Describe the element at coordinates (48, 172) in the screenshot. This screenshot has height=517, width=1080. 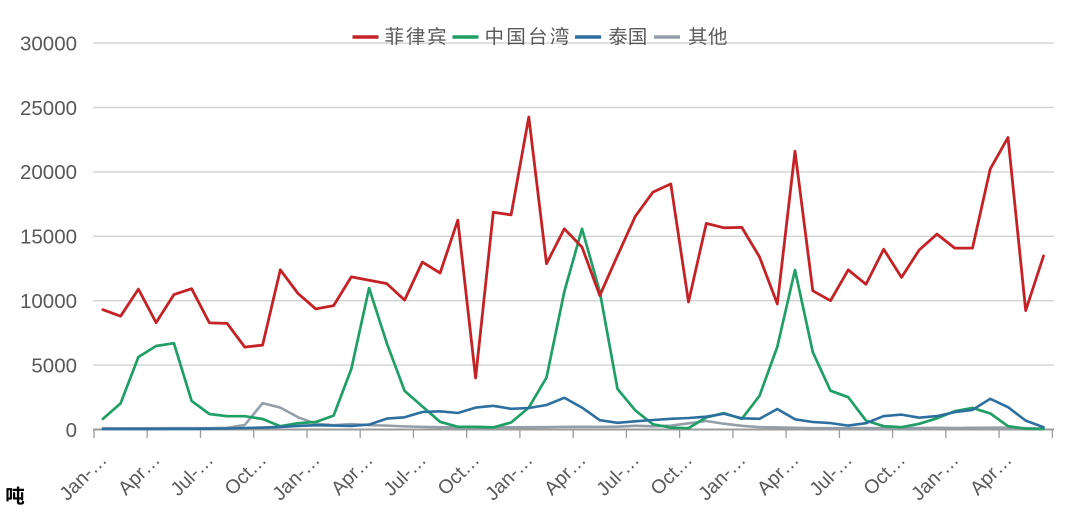
I see `svg-text: 20000` at that location.